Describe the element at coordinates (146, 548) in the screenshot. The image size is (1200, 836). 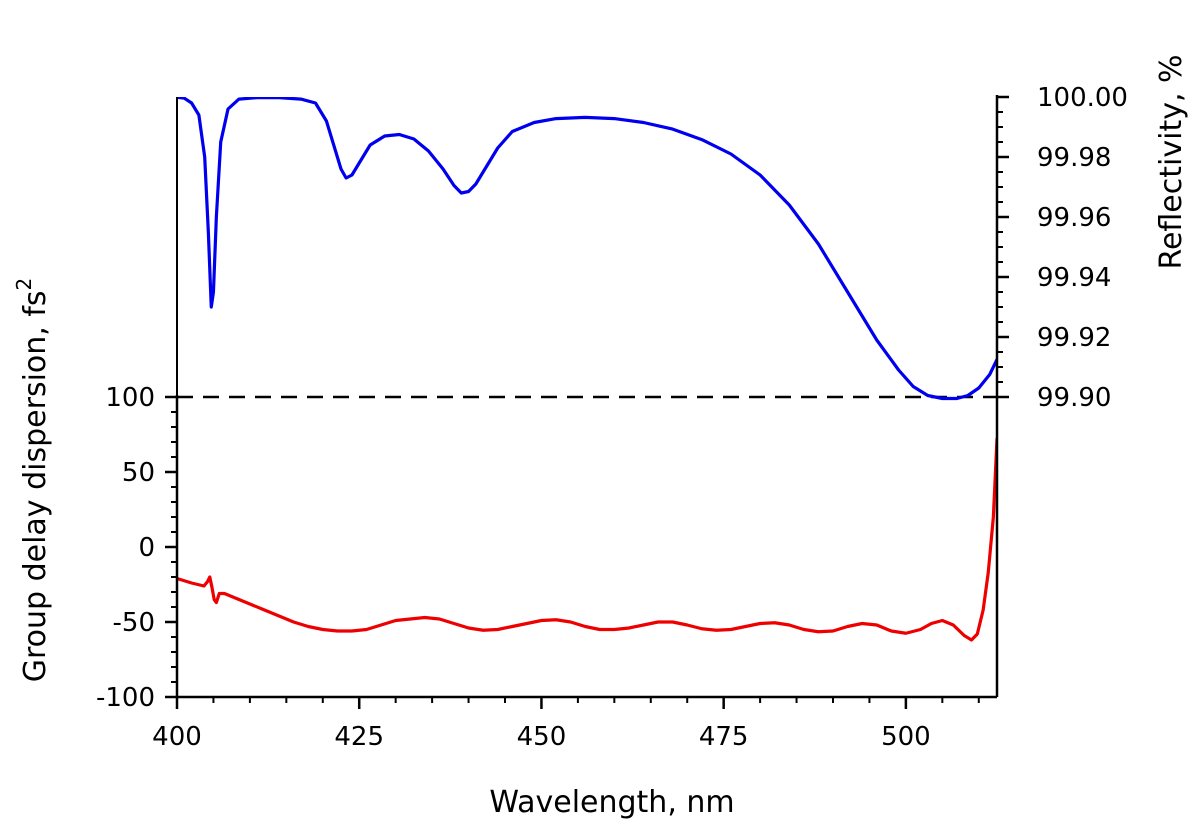
I see `left-tick-label: 0` at that location.